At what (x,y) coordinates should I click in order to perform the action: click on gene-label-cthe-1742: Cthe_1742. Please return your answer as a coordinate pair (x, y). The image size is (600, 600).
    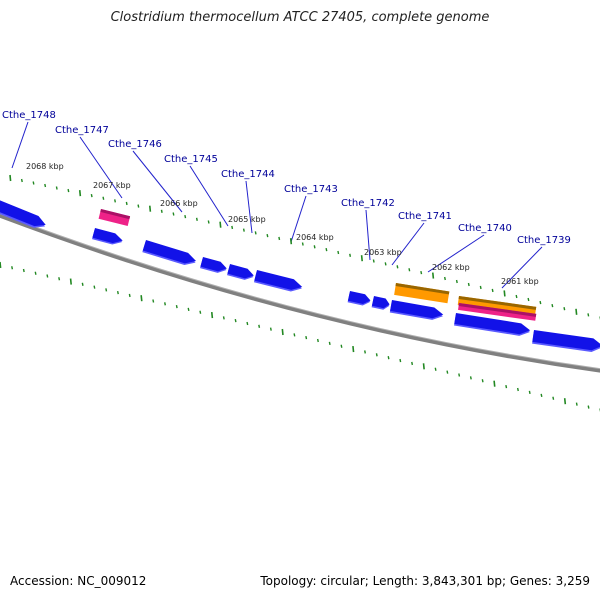
    Looking at the image, I should click on (368, 203).